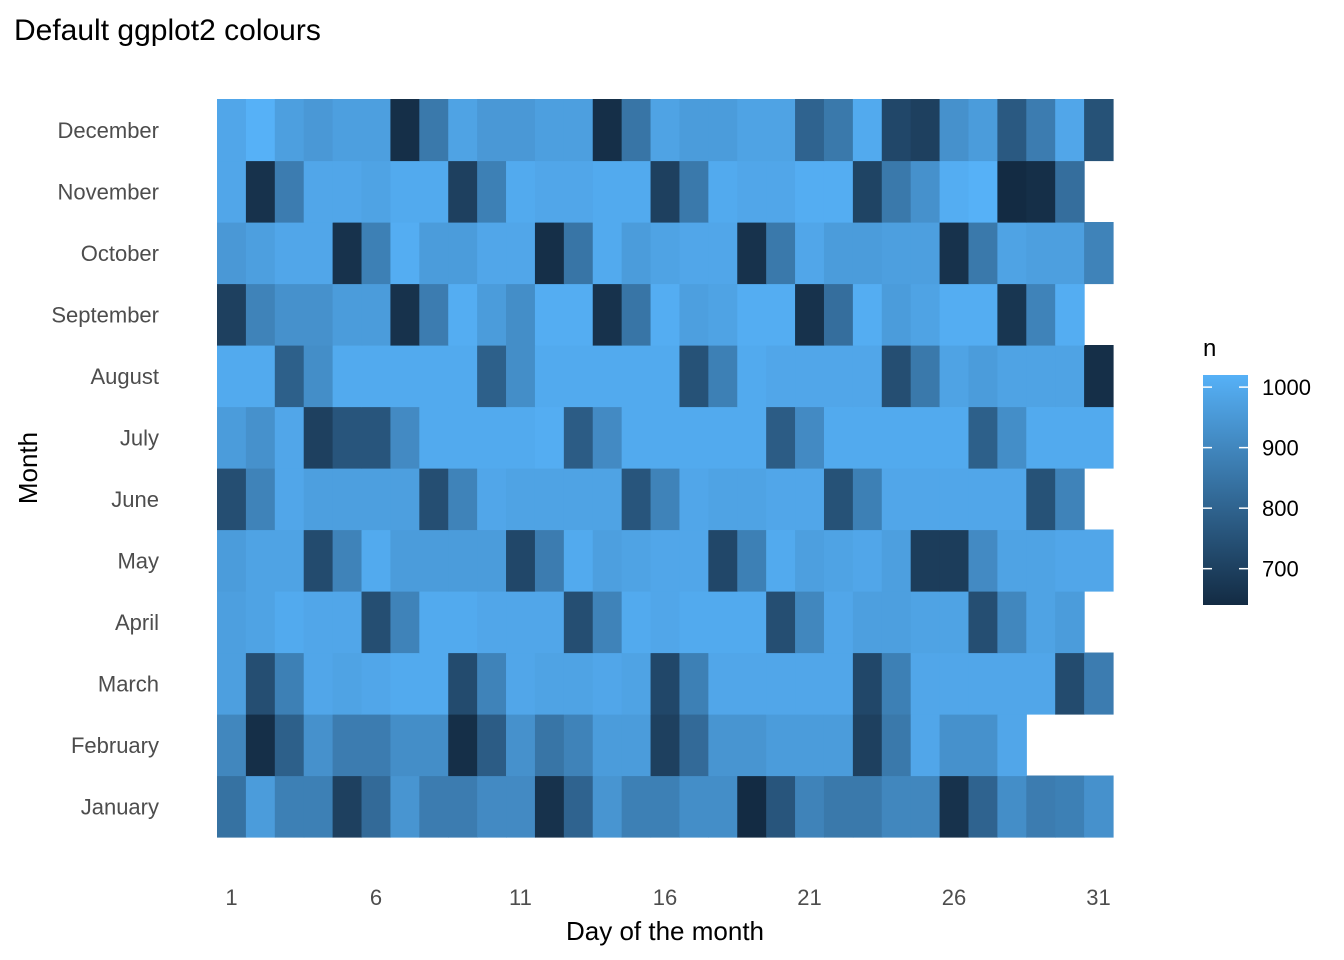  What do you see at coordinates (135, 499) in the screenshot?
I see `y-tick-label: June` at bounding box center [135, 499].